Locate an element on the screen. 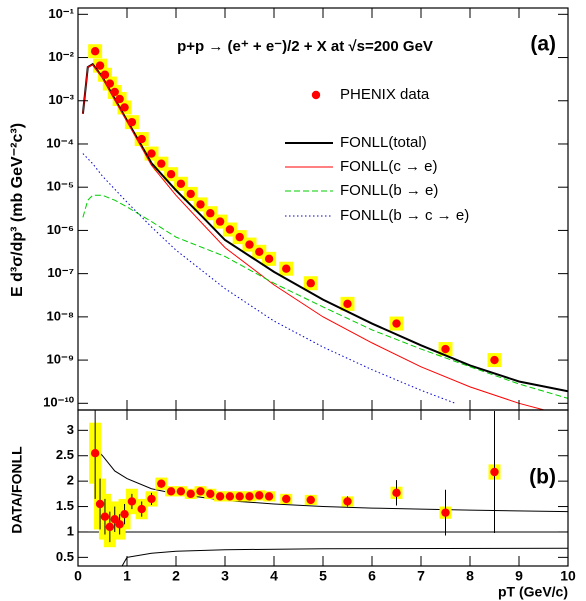  x-axis-label: pT (GeV/c) is located at coordinates (533, 592).